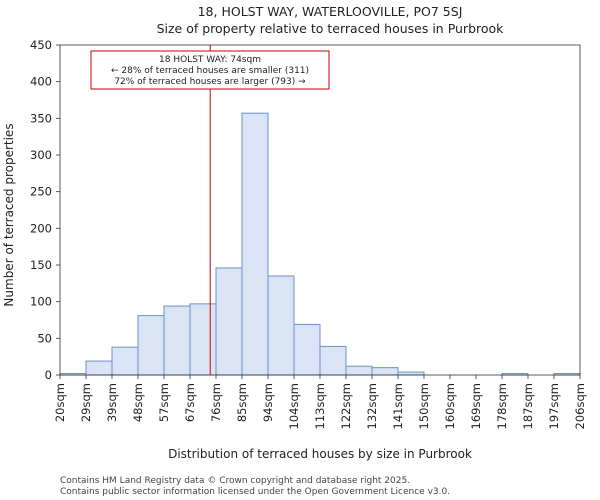 The width and height of the screenshot is (600, 500). I want to click on x-tick-label: 141sqm, so click(398, 406).